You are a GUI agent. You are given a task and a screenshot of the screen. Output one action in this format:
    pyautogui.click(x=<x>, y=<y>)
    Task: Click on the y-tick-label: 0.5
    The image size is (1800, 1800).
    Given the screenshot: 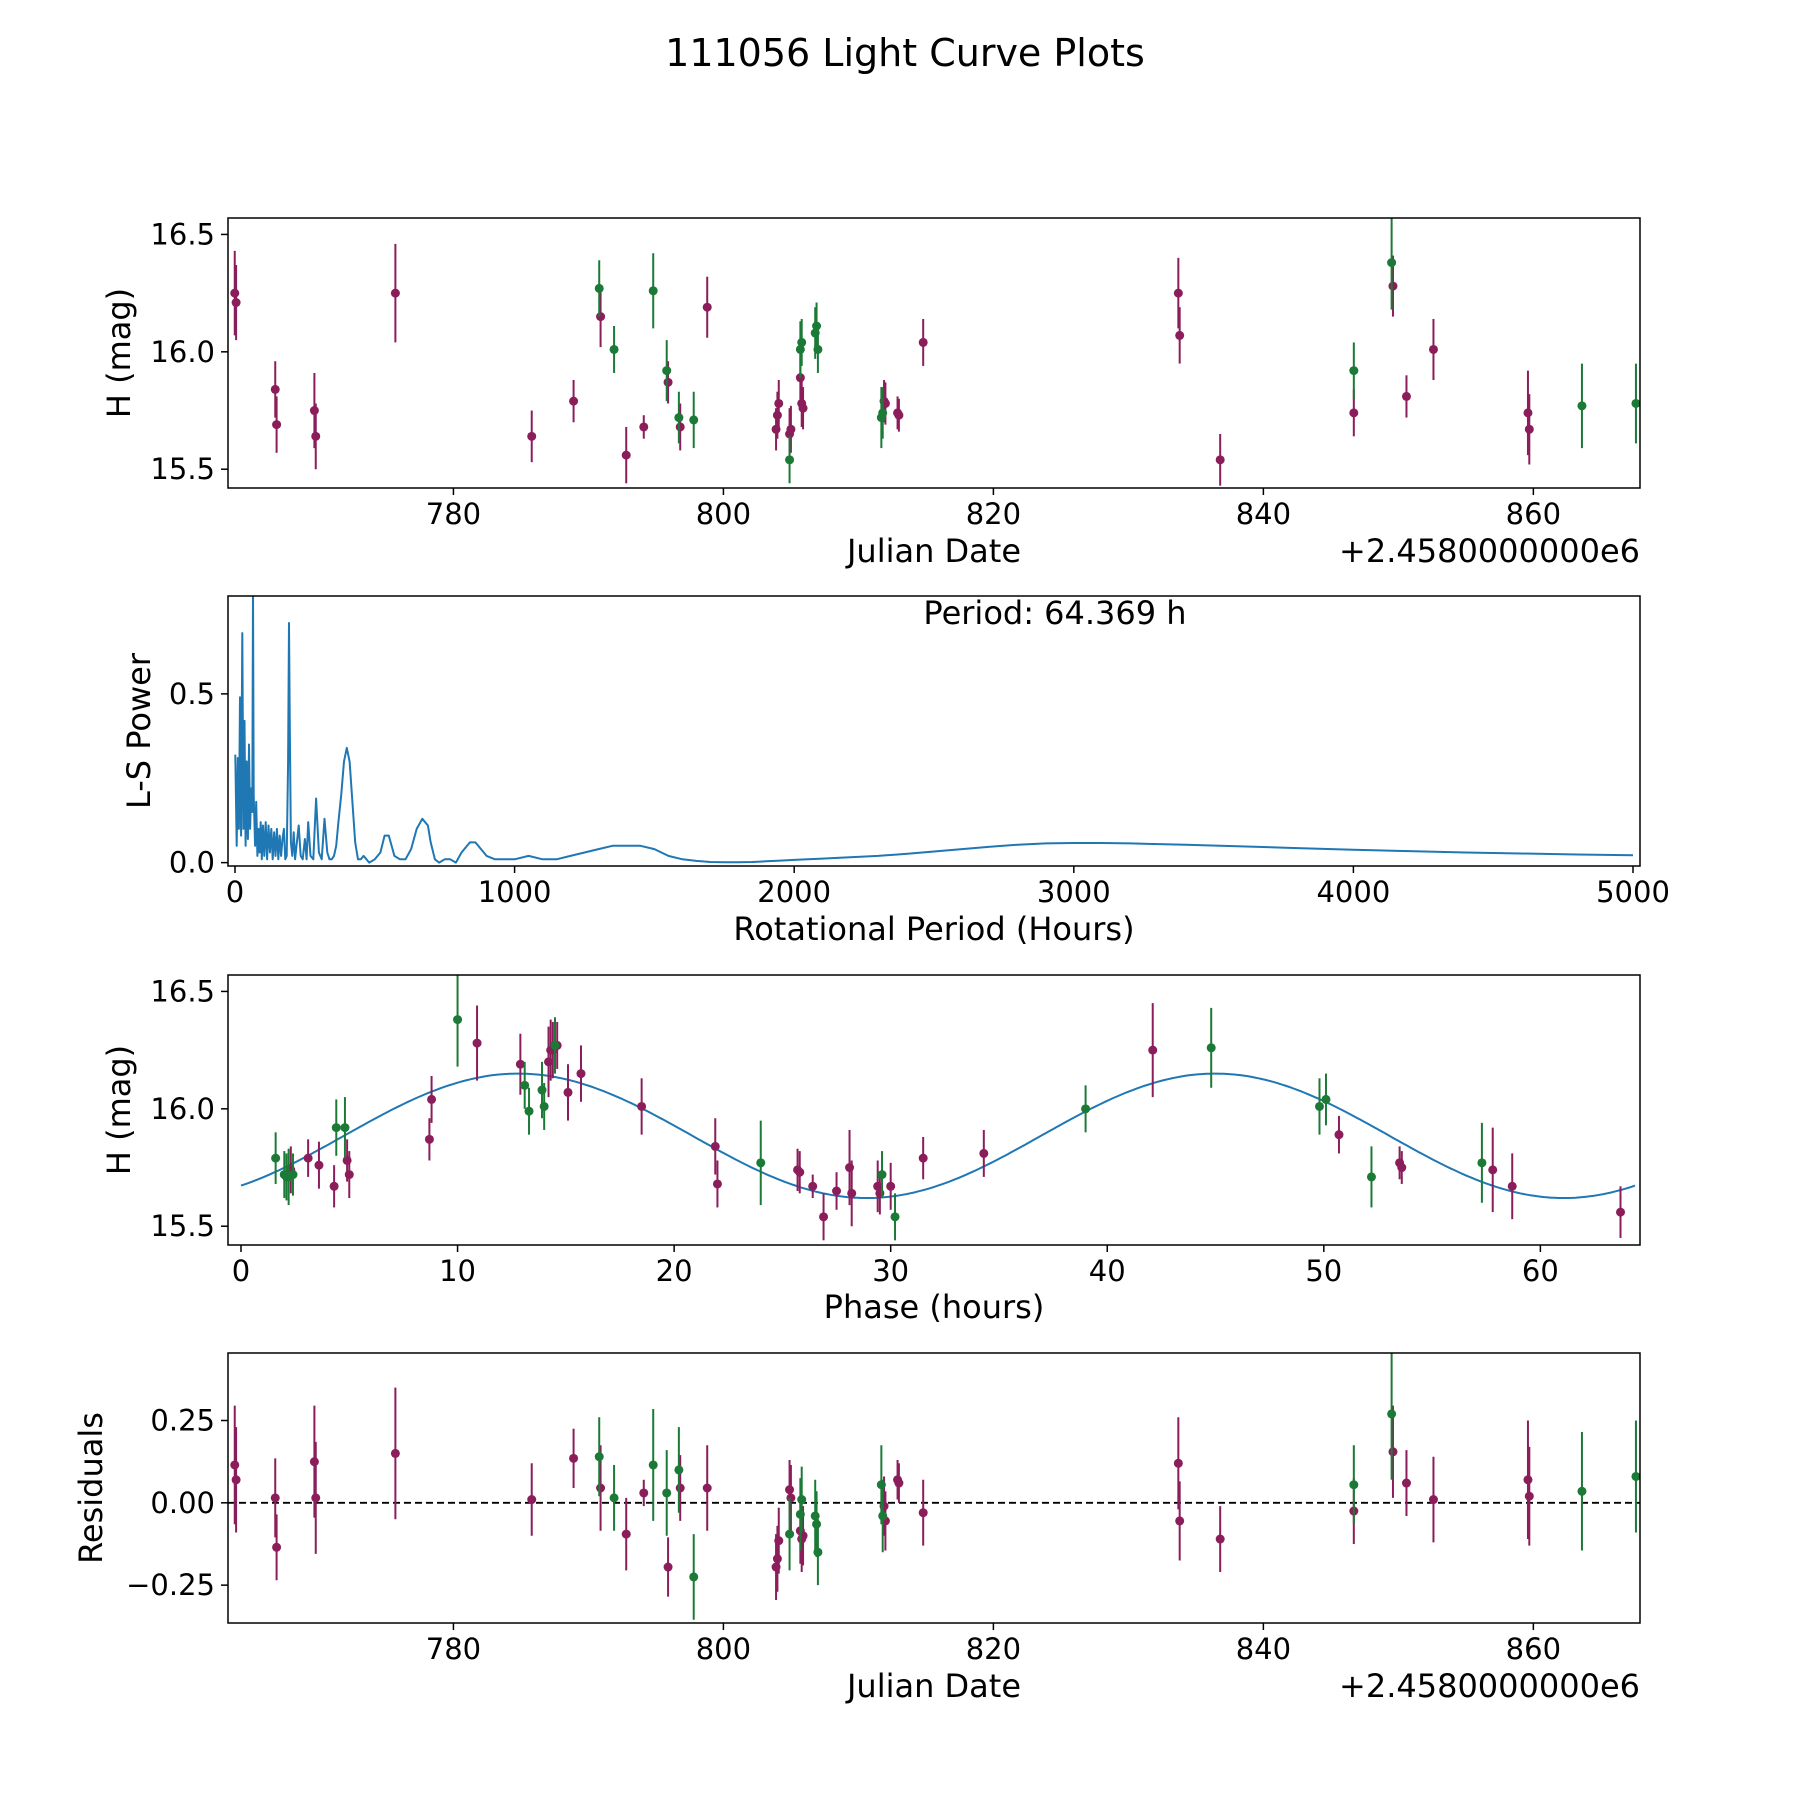 What is the action you would take?
    pyautogui.click(x=192, y=694)
    